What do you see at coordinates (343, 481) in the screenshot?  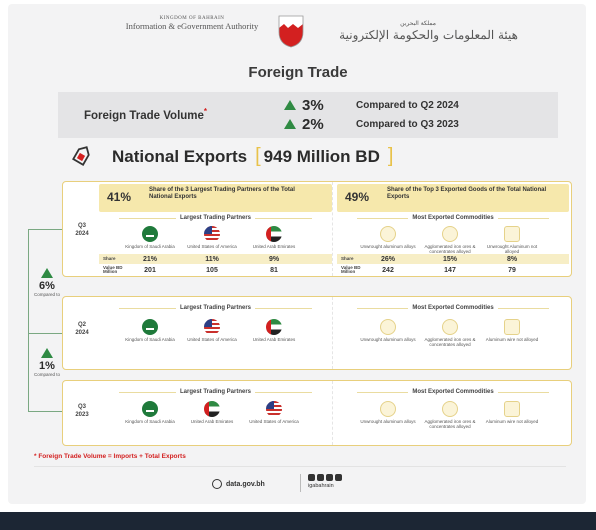 I see `social-links: igabahrain` at bounding box center [343, 481].